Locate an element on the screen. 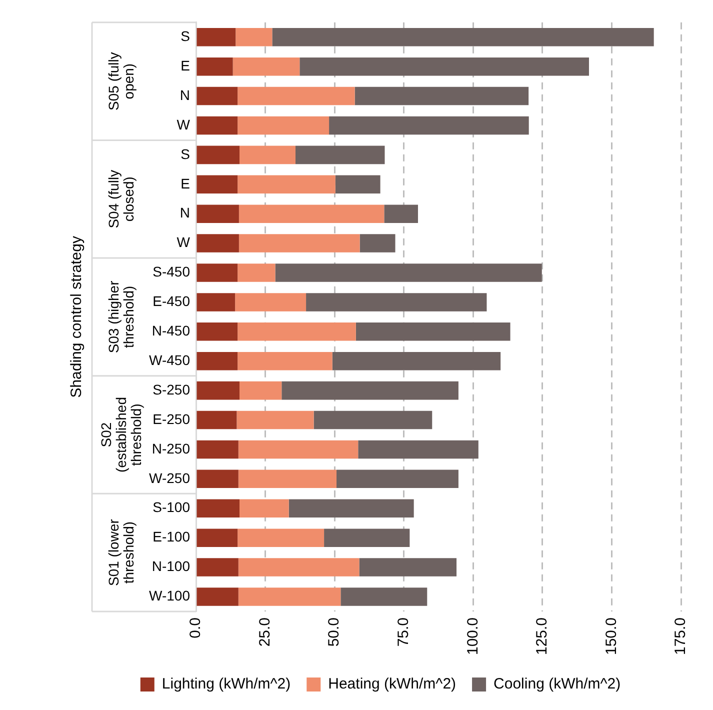 Image resolution: width=713 pixels, height=710 pixels. x-tick-label: 125.0 is located at coordinates (542, 636).